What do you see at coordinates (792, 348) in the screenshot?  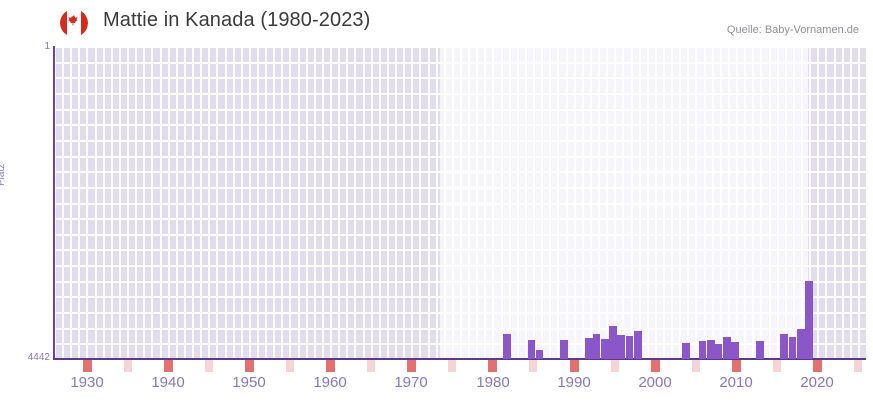 I see `bar-2020` at bounding box center [792, 348].